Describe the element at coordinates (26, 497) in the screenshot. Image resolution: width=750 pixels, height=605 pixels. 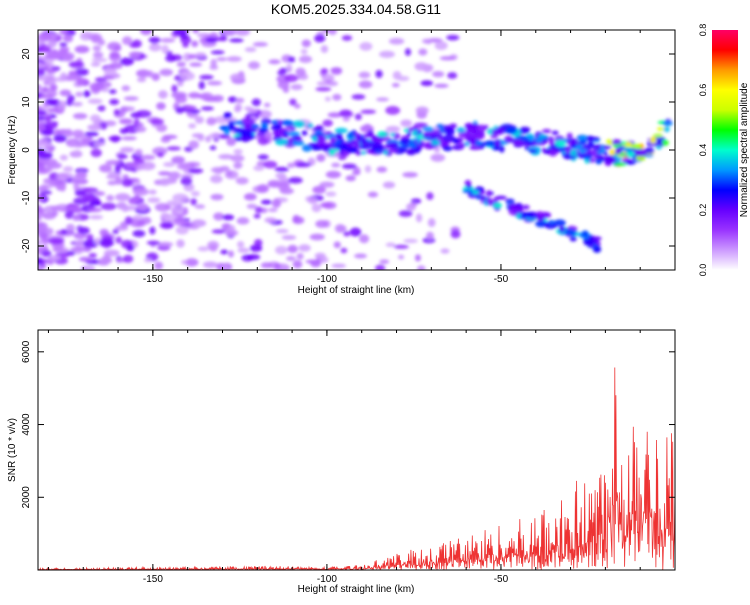
I see `y-tick-label: 2000` at that location.